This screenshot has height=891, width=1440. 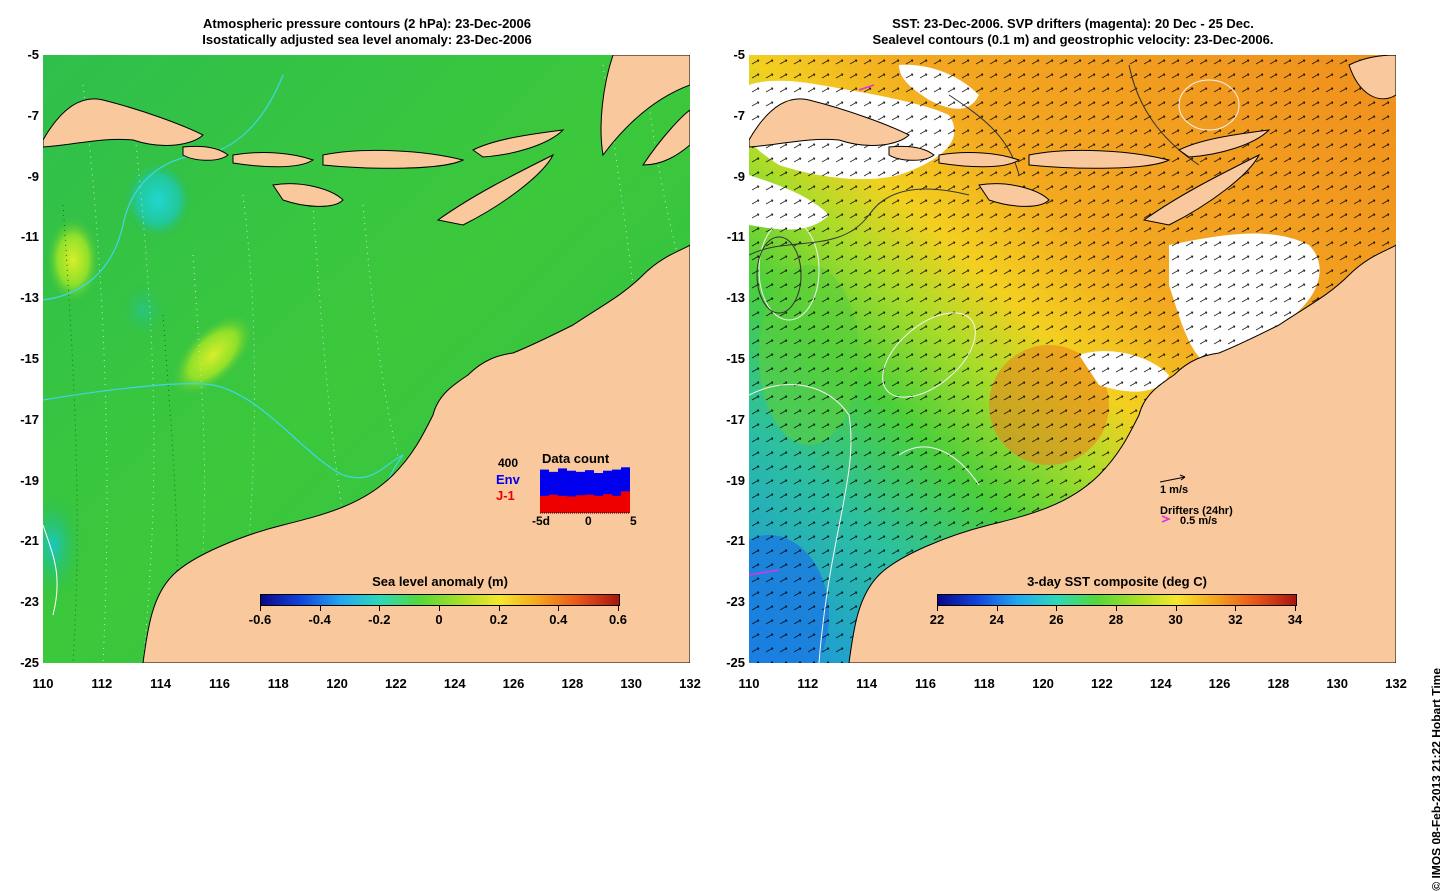 I want to click on small-island, so click(x=666, y=137).